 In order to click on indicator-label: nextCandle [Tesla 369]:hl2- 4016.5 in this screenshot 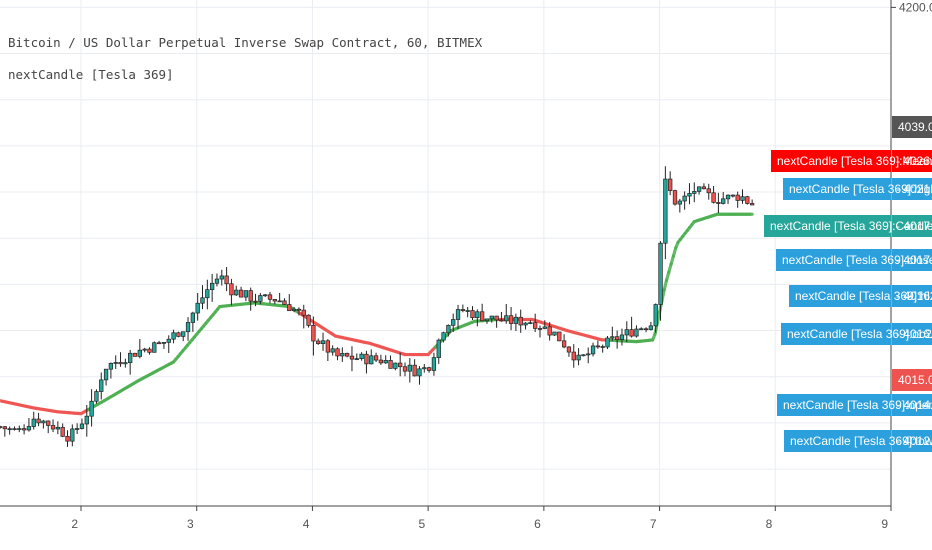, I will do `click(860, 296)`.